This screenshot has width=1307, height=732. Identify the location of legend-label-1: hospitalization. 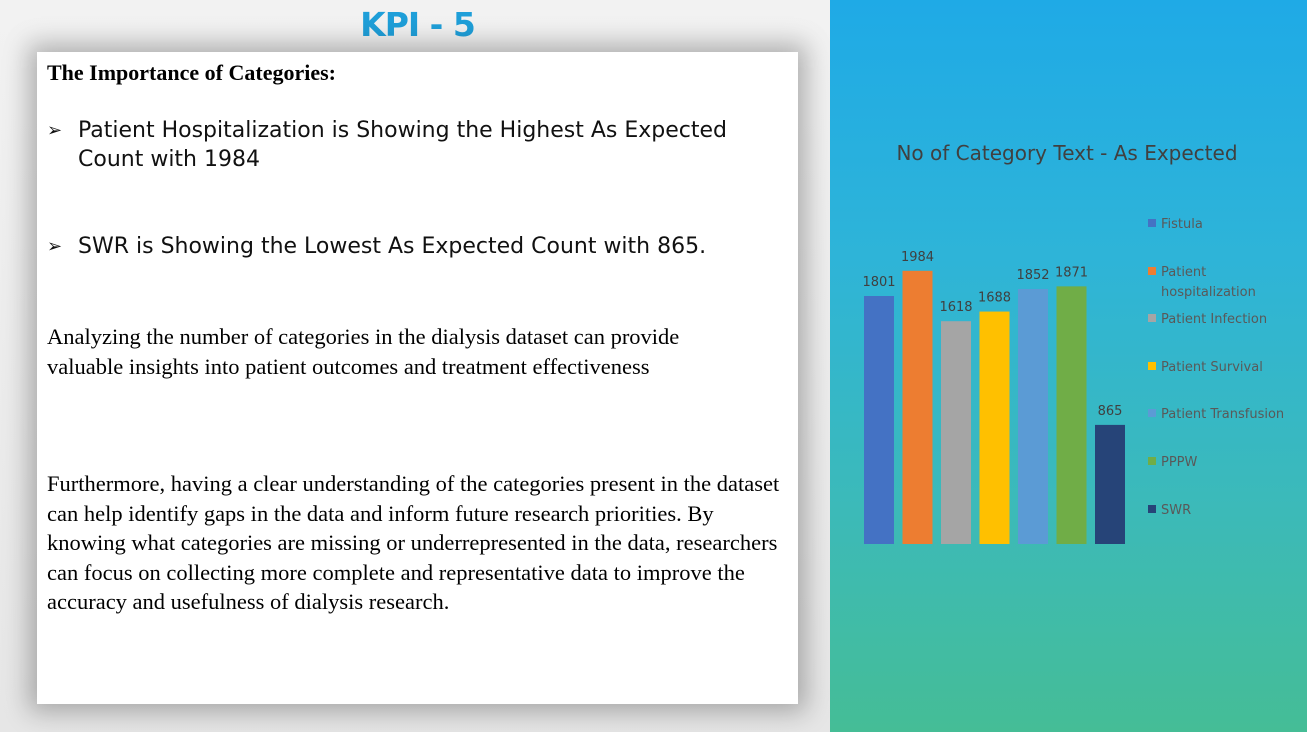
(1208, 292).